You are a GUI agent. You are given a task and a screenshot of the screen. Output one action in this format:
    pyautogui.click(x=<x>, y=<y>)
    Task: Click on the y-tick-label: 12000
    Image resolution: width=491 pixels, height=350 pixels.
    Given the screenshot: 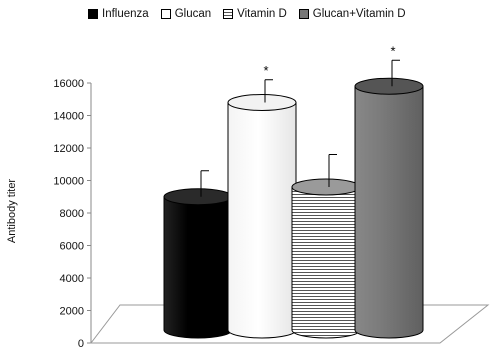 What is the action you would take?
    pyautogui.click(x=68, y=149)
    